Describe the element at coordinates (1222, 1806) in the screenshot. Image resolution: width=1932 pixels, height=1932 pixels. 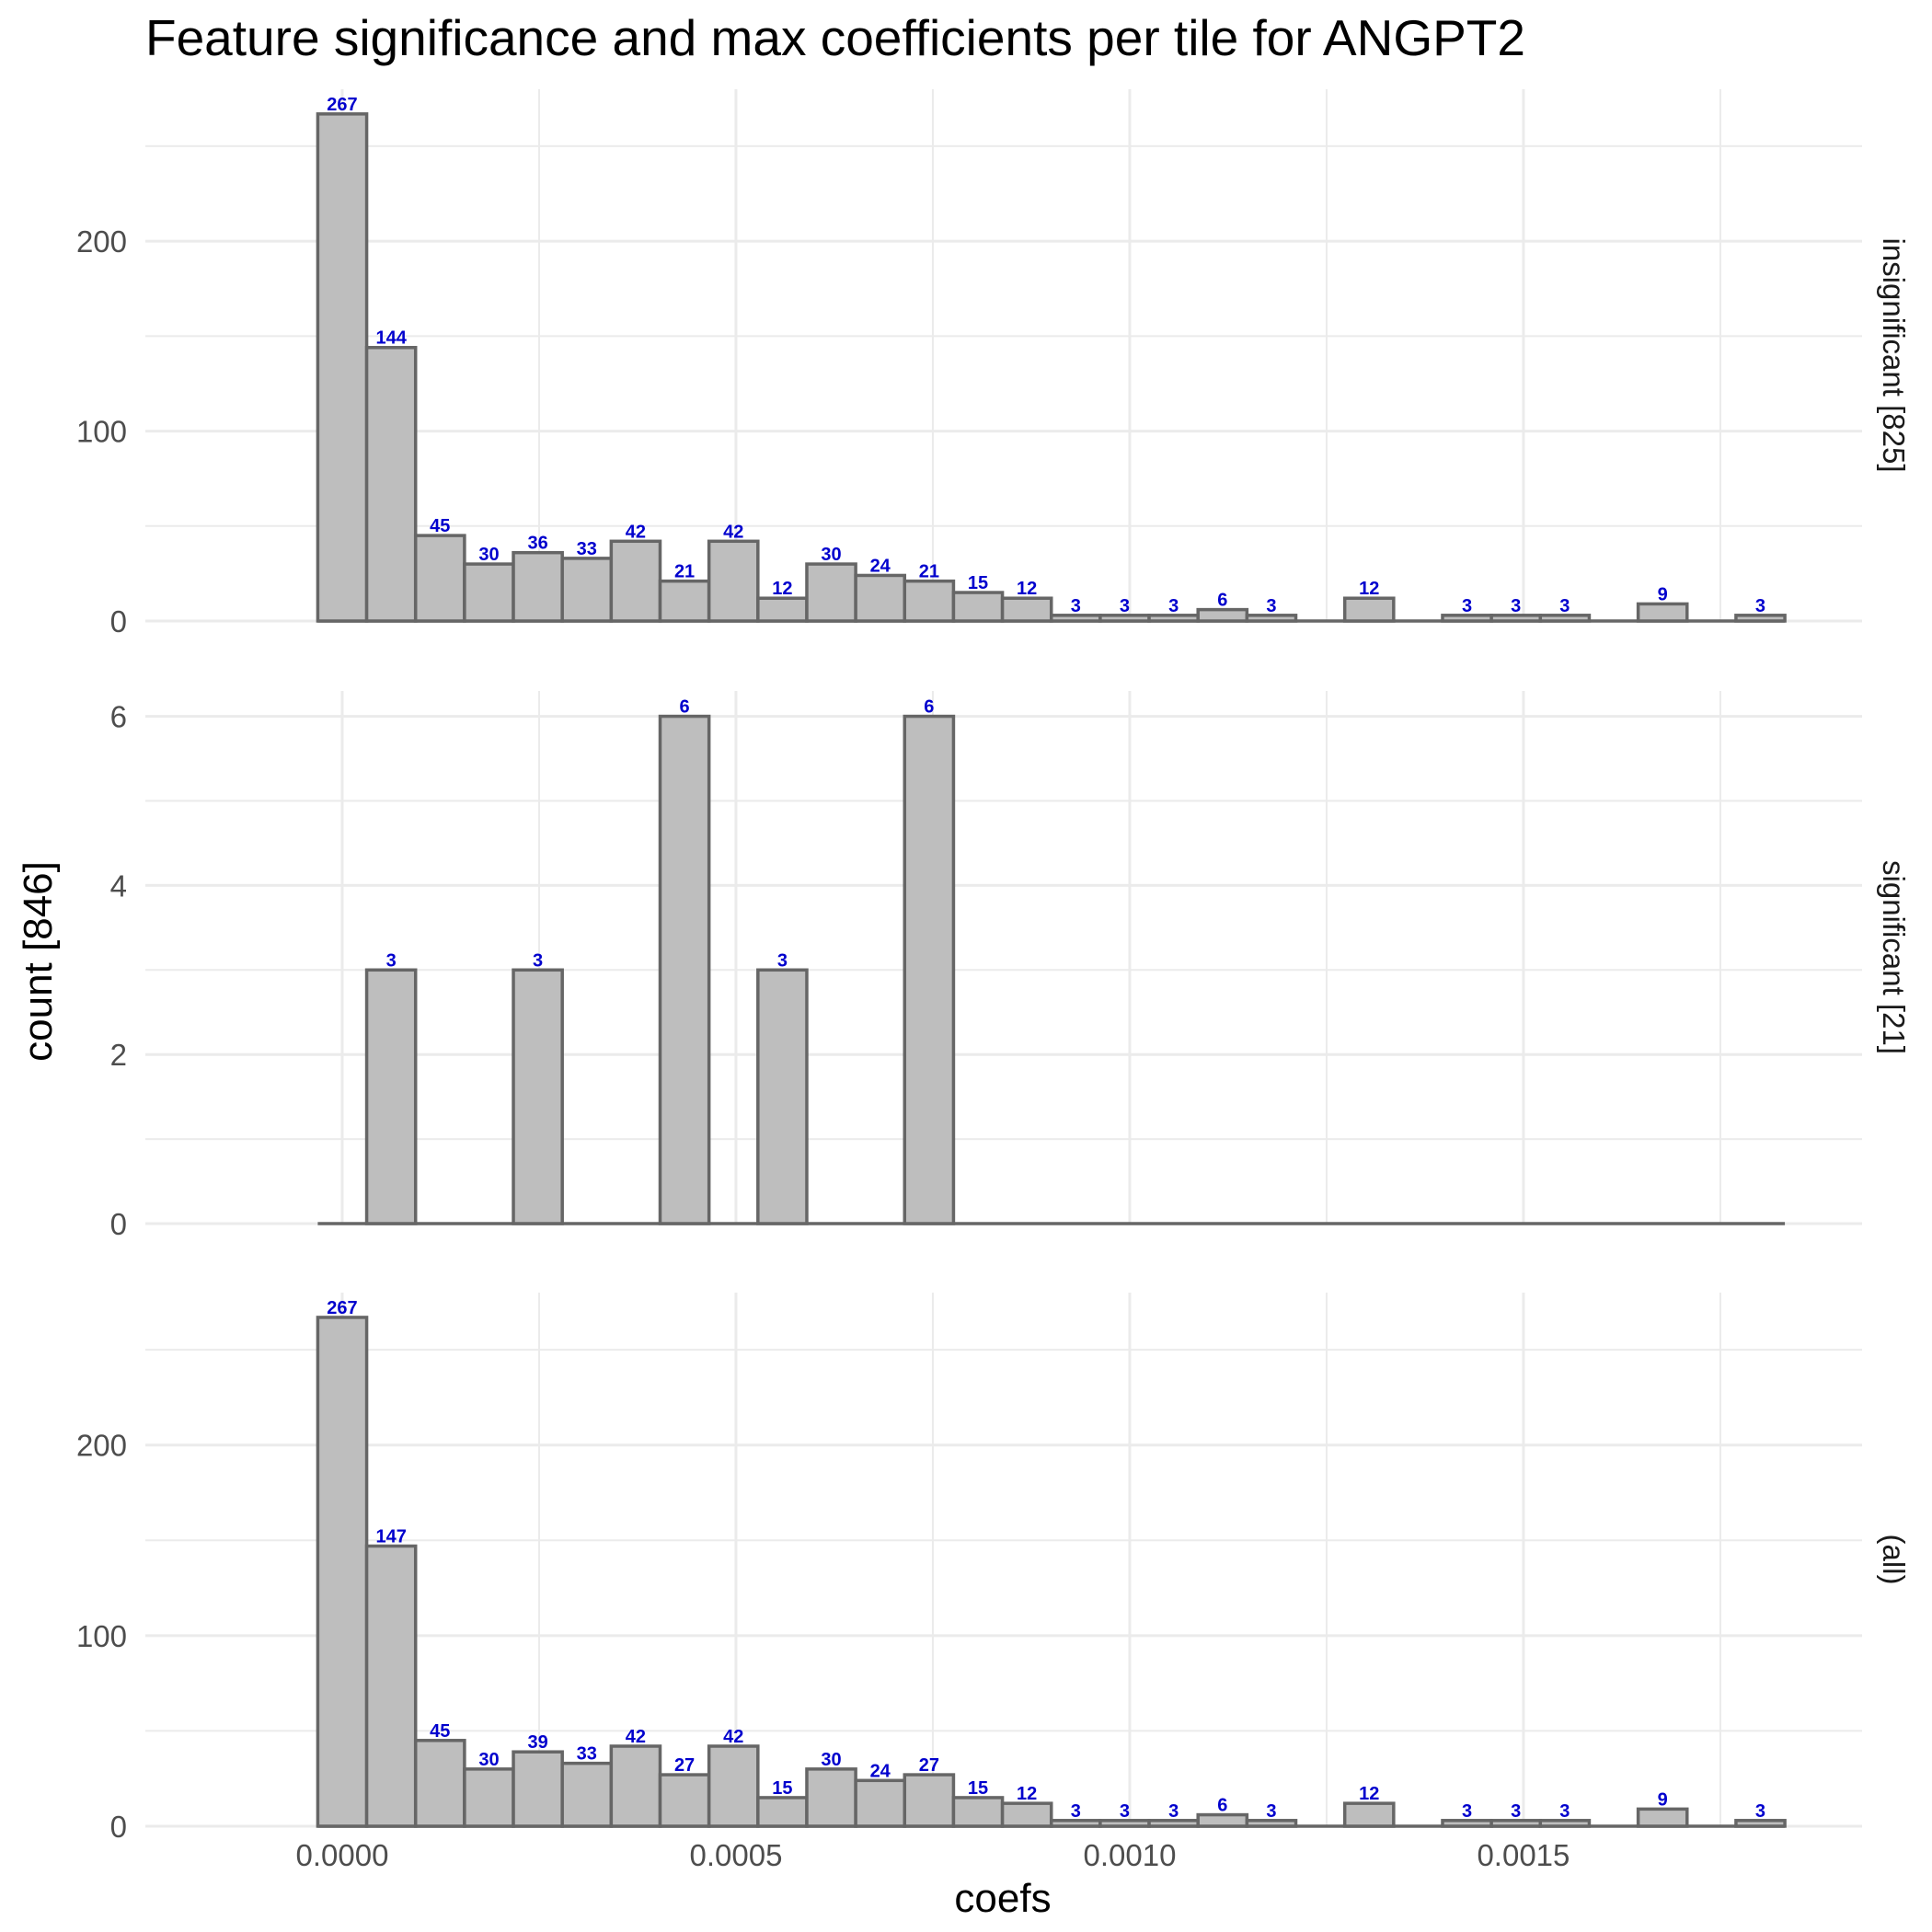
I see `count-label: 6` at that location.